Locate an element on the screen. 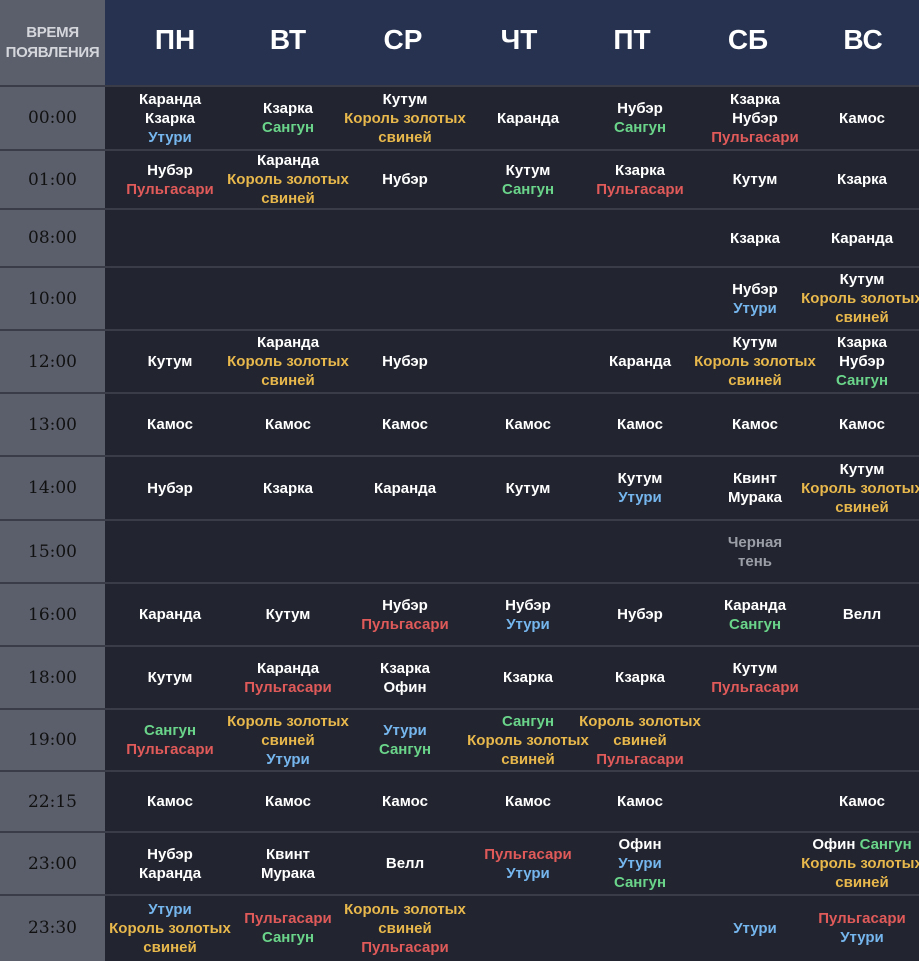 The image size is (919, 961). schedule-cell-wed: Велл is located at coordinates (405, 863).